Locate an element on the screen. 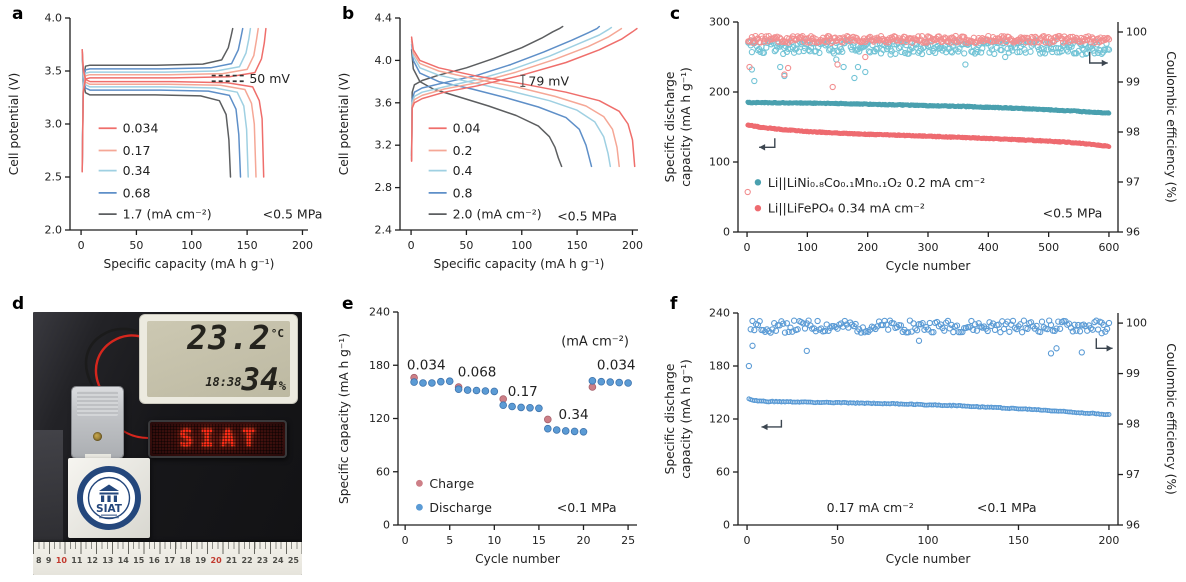 The image size is (1186, 582). panel-label-e: e is located at coordinates (348, 304).